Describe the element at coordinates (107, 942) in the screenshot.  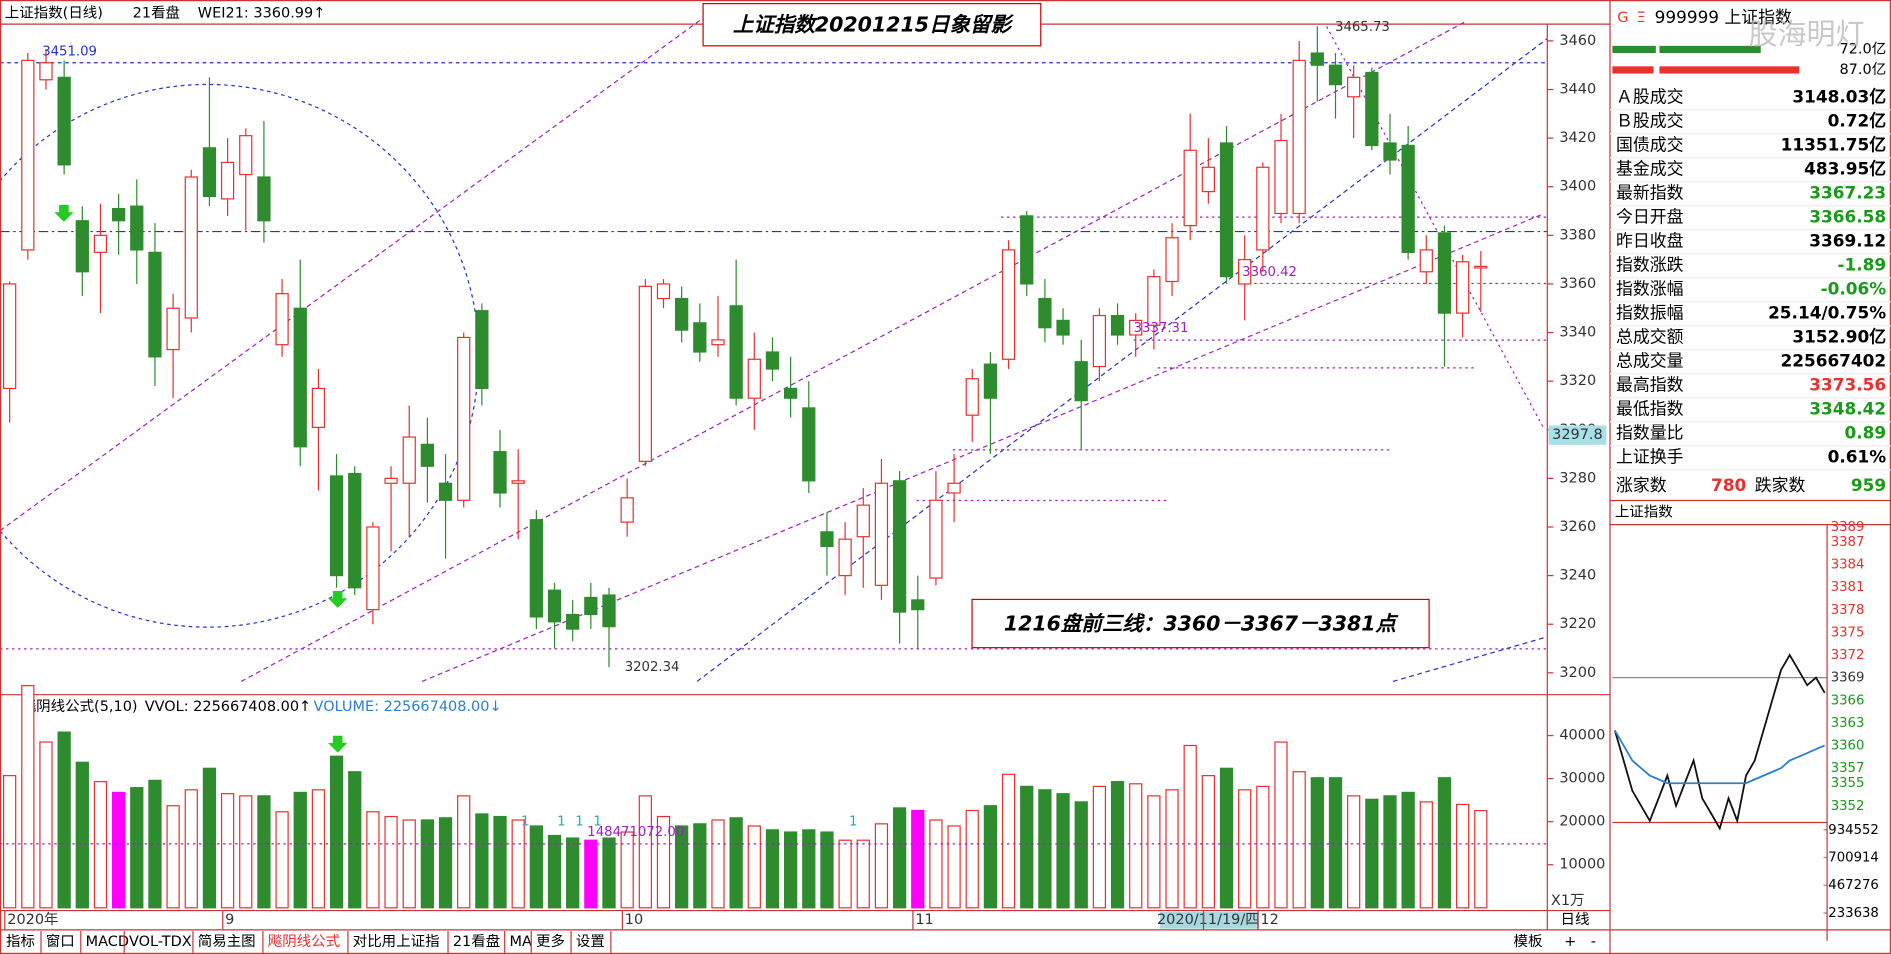
I see `tab: MACD` at that location.